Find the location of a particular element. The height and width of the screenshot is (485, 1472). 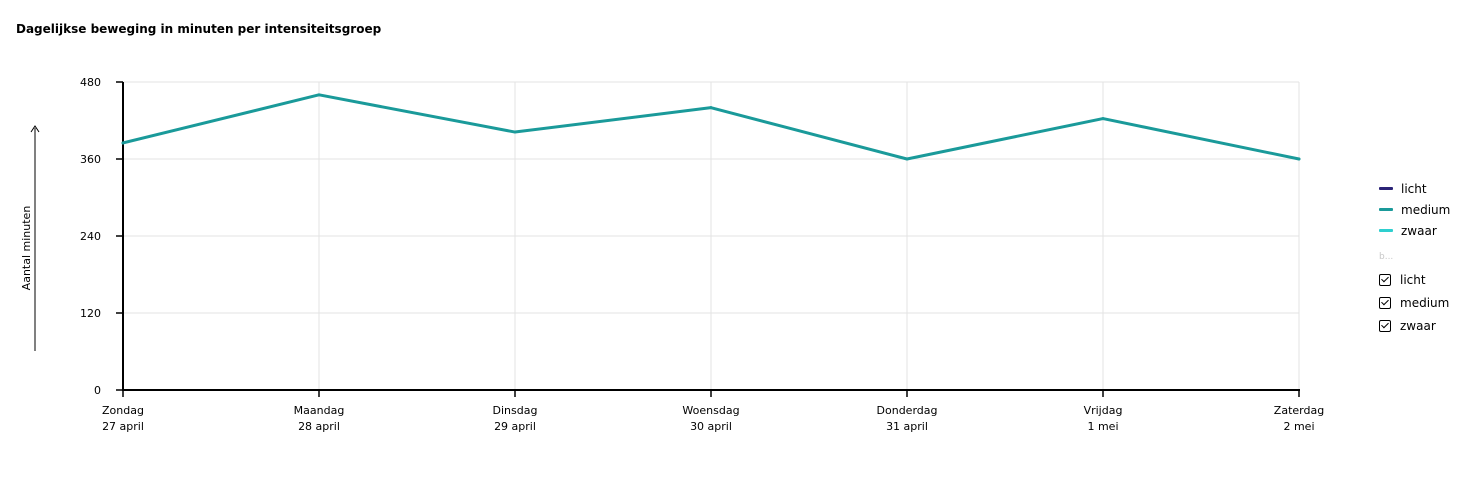

checkbox-zwaar is located at coordinates (1385, 325).